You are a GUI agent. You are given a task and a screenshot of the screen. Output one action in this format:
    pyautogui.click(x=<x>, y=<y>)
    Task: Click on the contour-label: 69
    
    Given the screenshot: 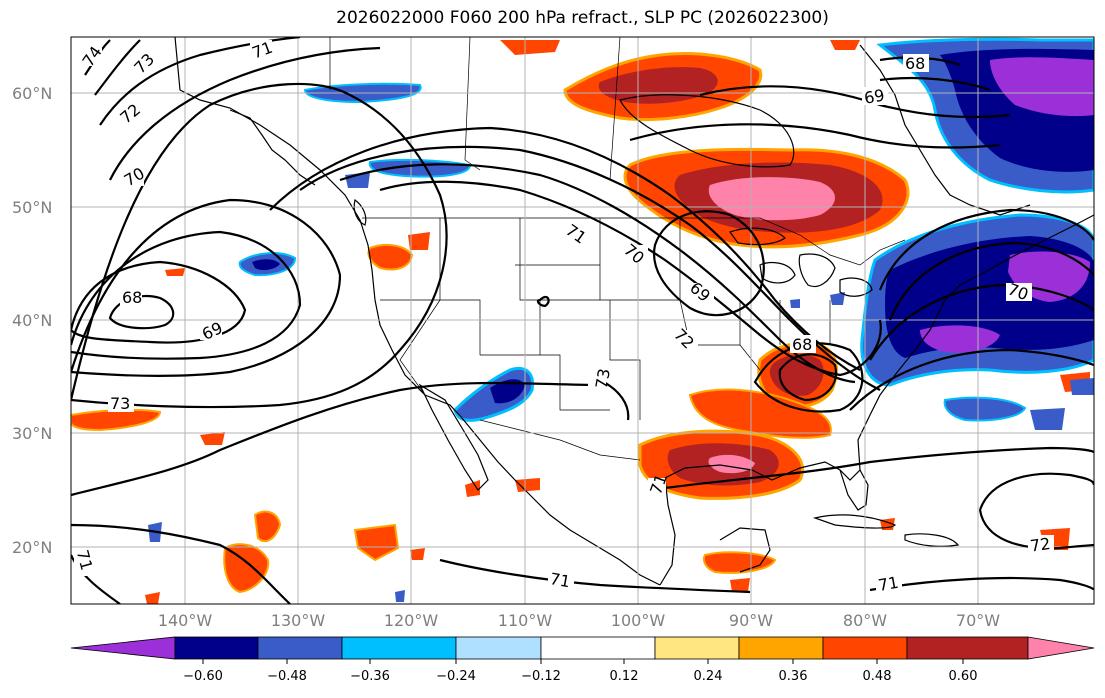 What is the action you would take?
    pyautogui.click(x=874, y=97)
    